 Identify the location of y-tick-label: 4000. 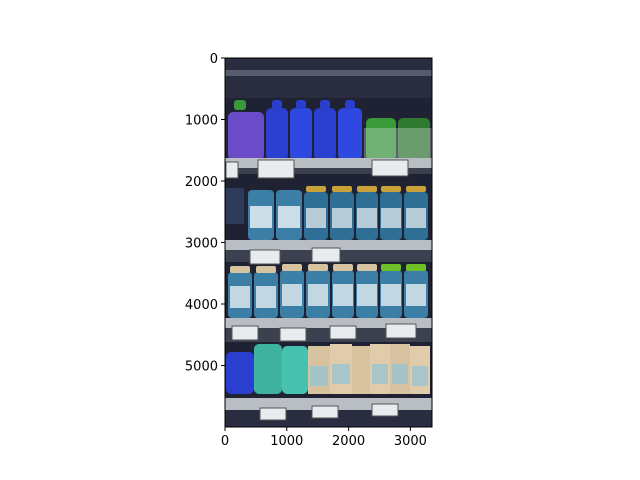
(201, 305).